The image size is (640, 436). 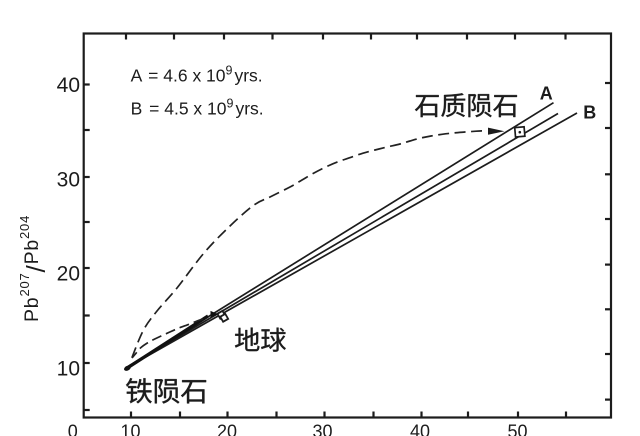 What do you see at coordinates (517, 429) in the screenshot?
I see `svg-text: 50` at bounding box center [517, 429].